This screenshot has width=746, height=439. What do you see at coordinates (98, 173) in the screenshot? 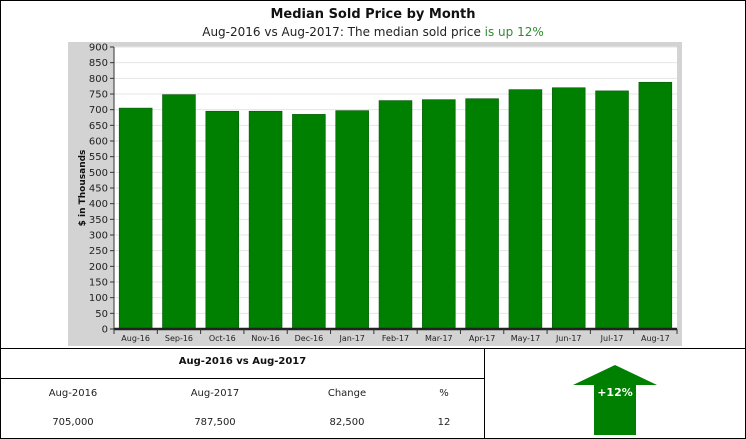
I see `y-tick-label: 500` at bounding box center [98, 173].